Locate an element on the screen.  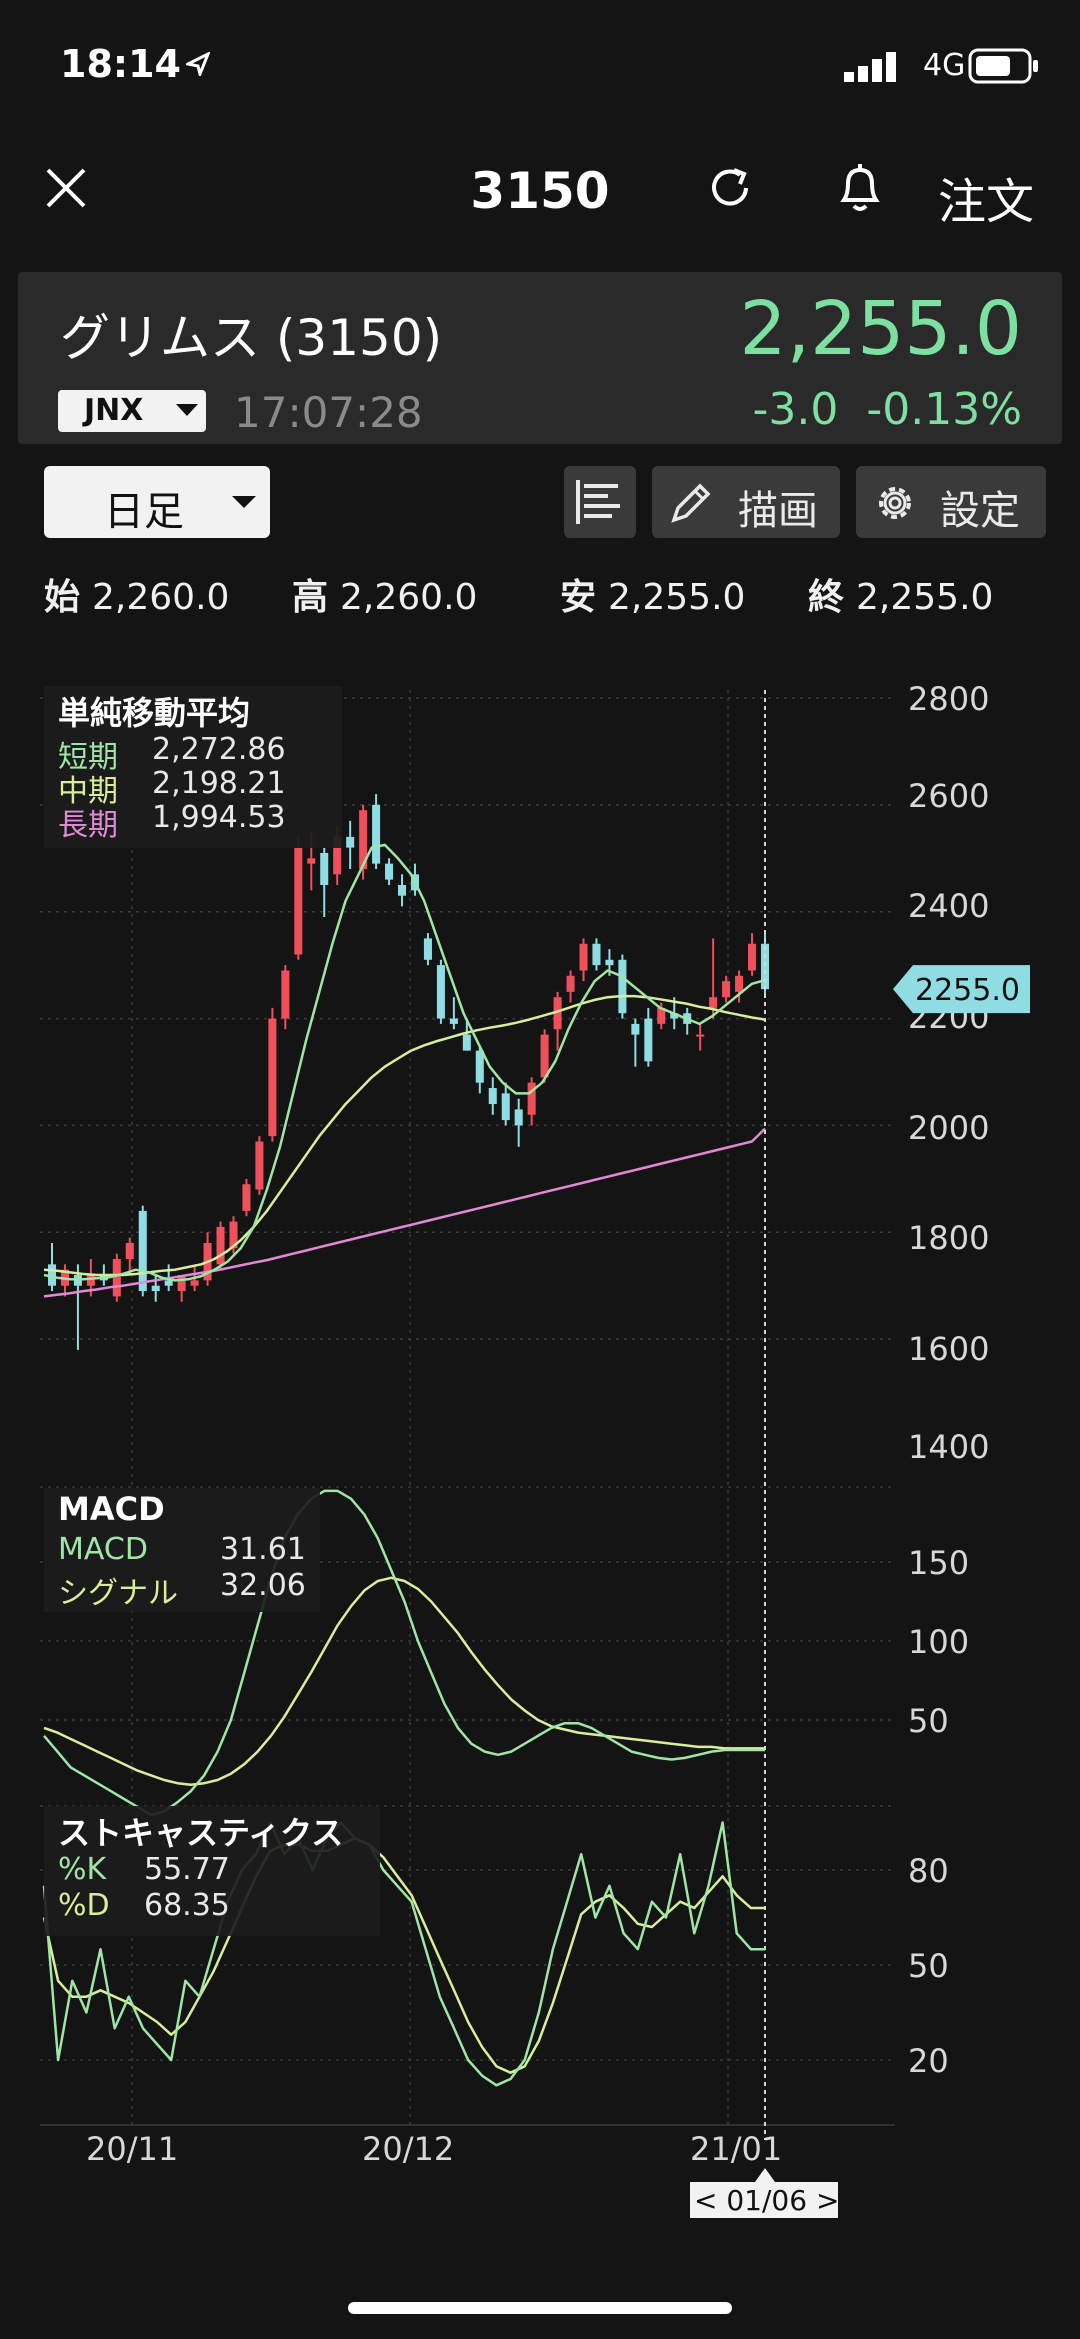
settings-button: 設定 is located at coordinates (951, 502).